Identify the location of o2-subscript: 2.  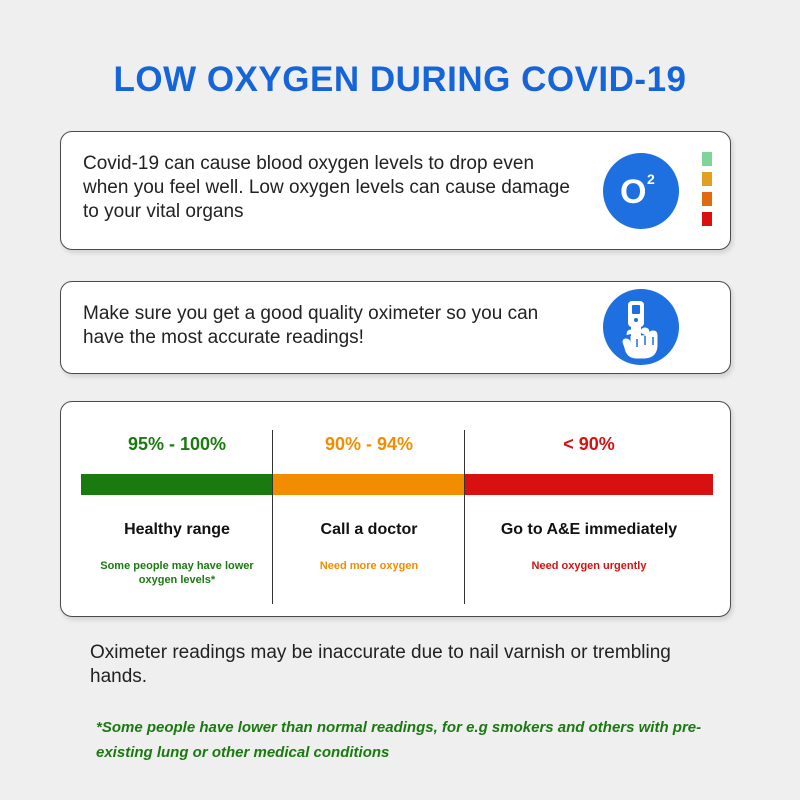
(651, 179).